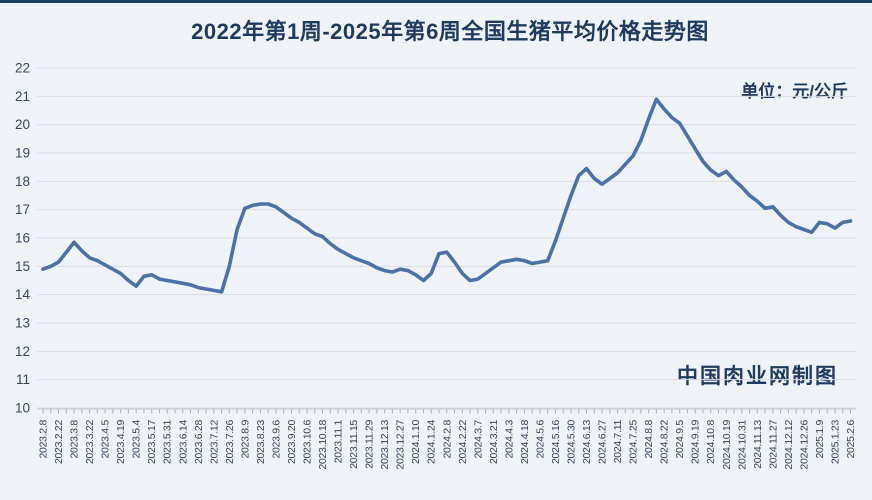 The image size is (872, 500). Describe the element at coordinates (106, 439) in the screenshot. I see `x-axis-label: 2023.4.5` at that location.